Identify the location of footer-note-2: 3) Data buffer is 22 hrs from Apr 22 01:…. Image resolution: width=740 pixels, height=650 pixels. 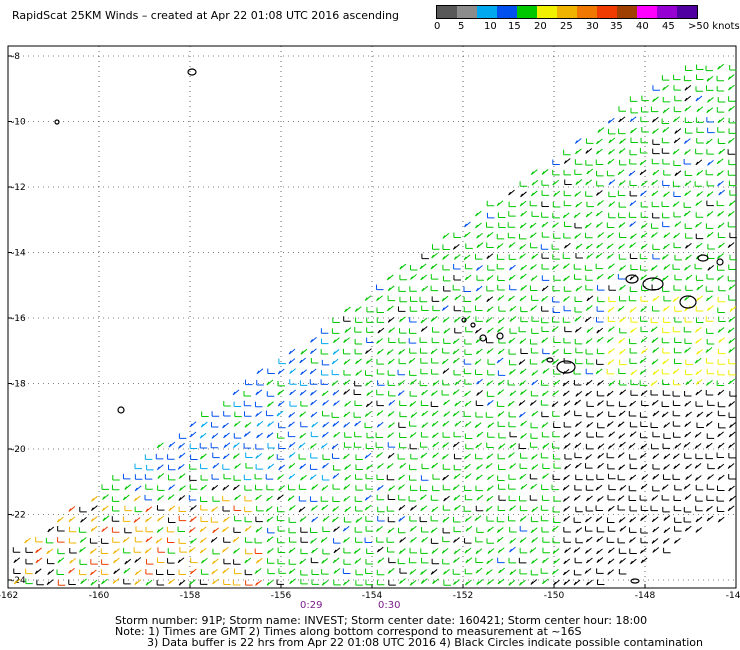
(425, 642).